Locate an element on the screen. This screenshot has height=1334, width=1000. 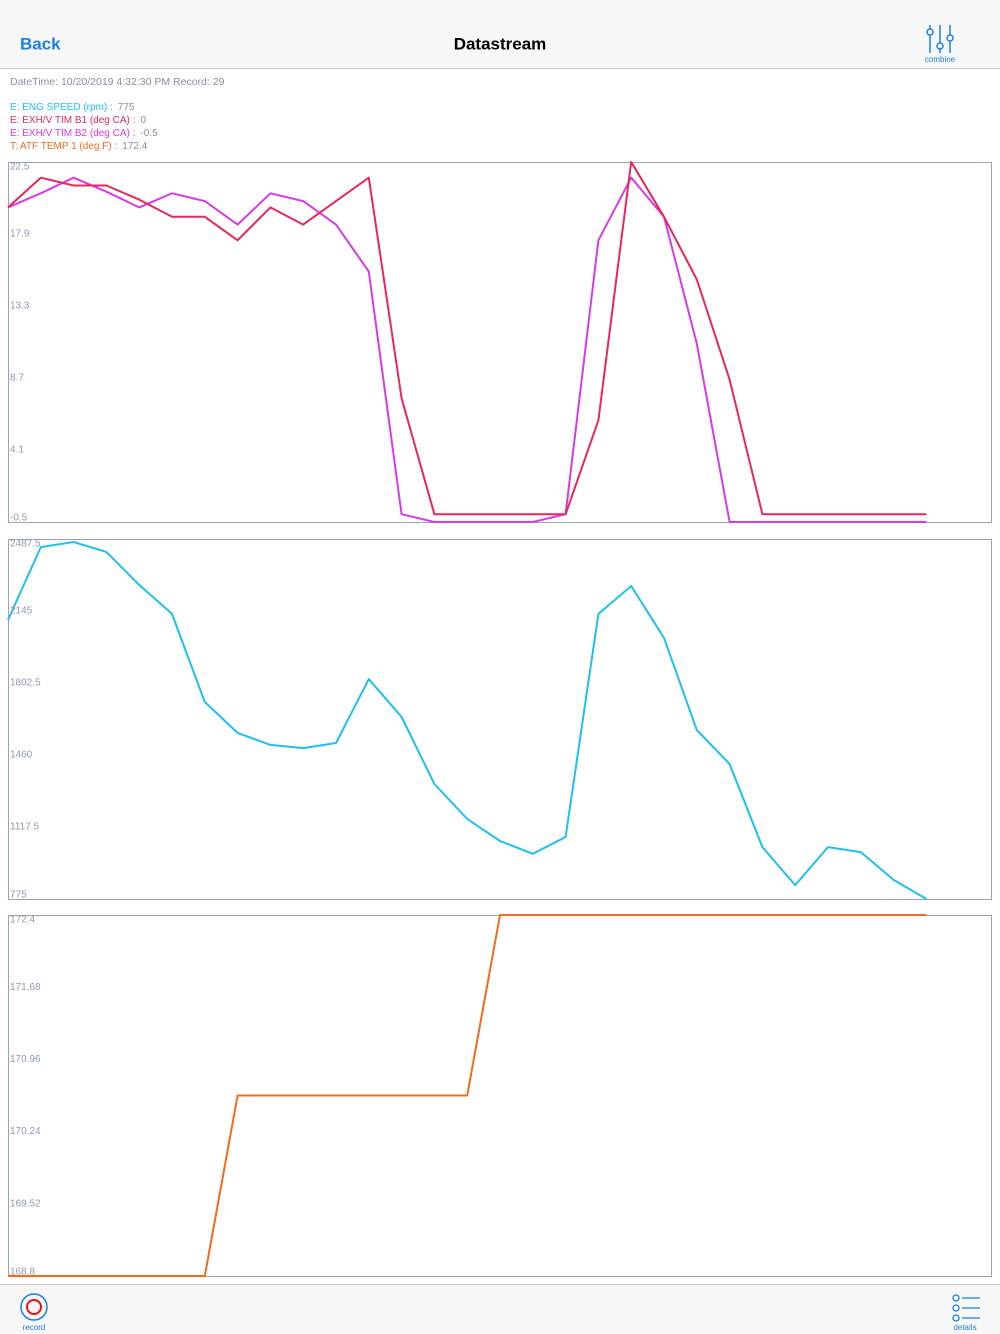
y-tick-label: 169.52 is located at coordinates (25, 1203).